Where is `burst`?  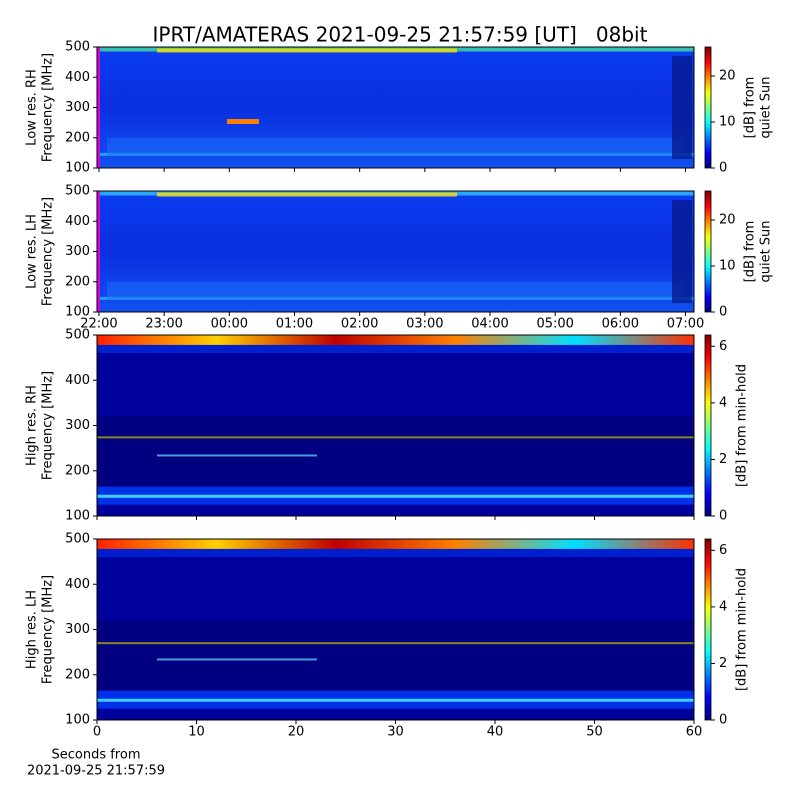
burst is located at coordinates (243, 121).